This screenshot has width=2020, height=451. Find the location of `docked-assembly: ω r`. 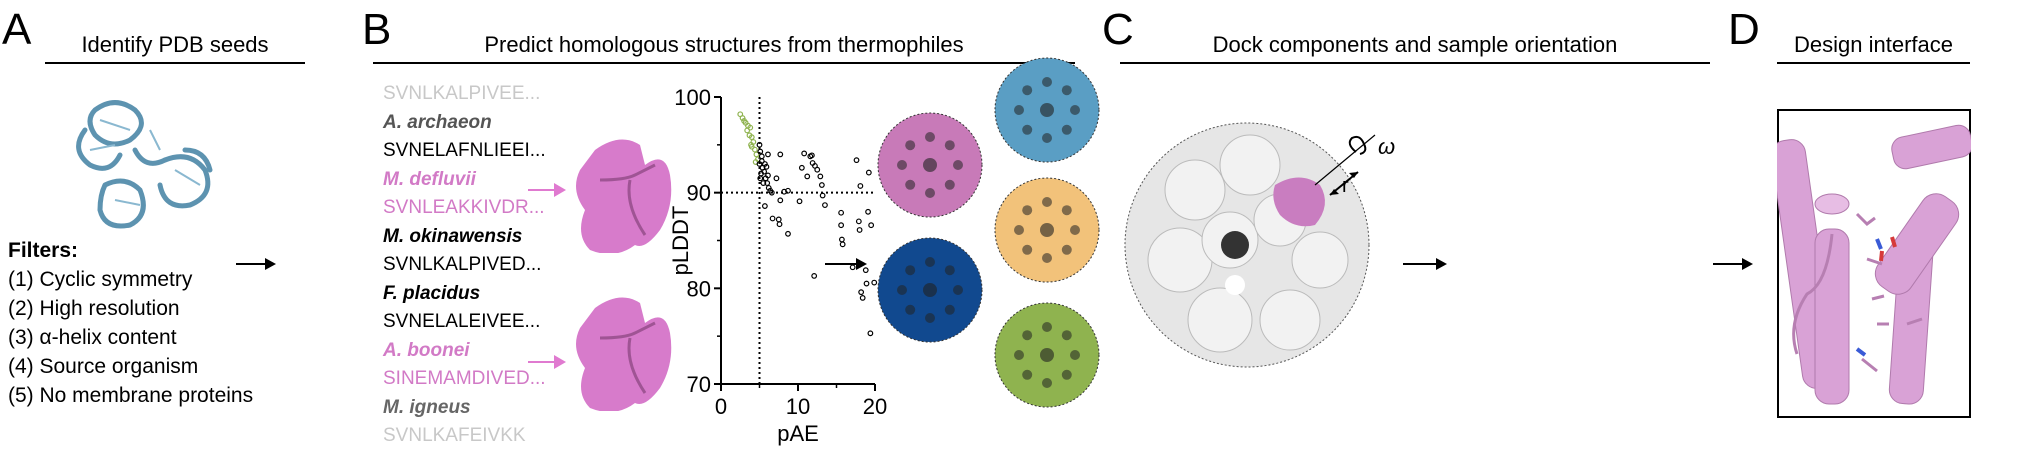

docked-assembly: ω r is located at coordinates (1259, 245).